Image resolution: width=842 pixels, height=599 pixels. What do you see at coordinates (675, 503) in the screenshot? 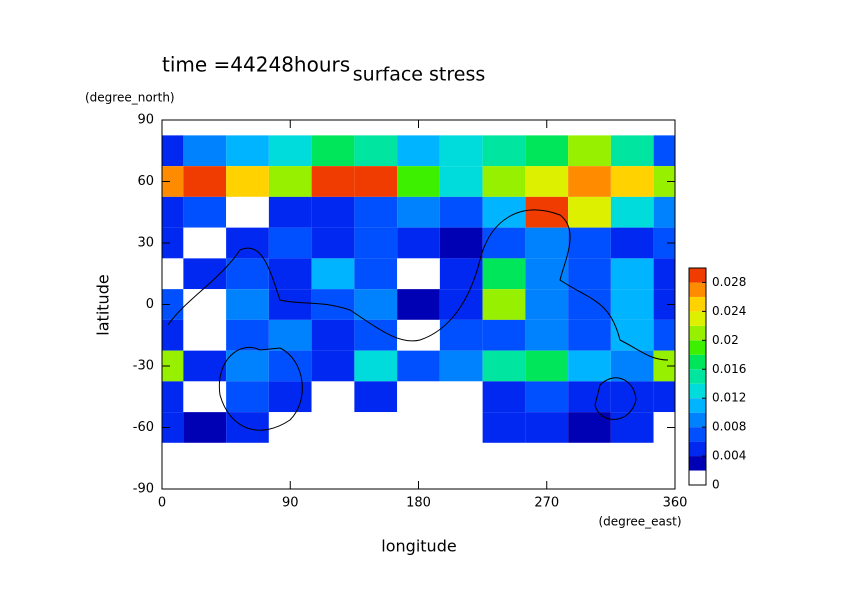
I see `x-tick-label: 360` at bounding box center [675, 503].